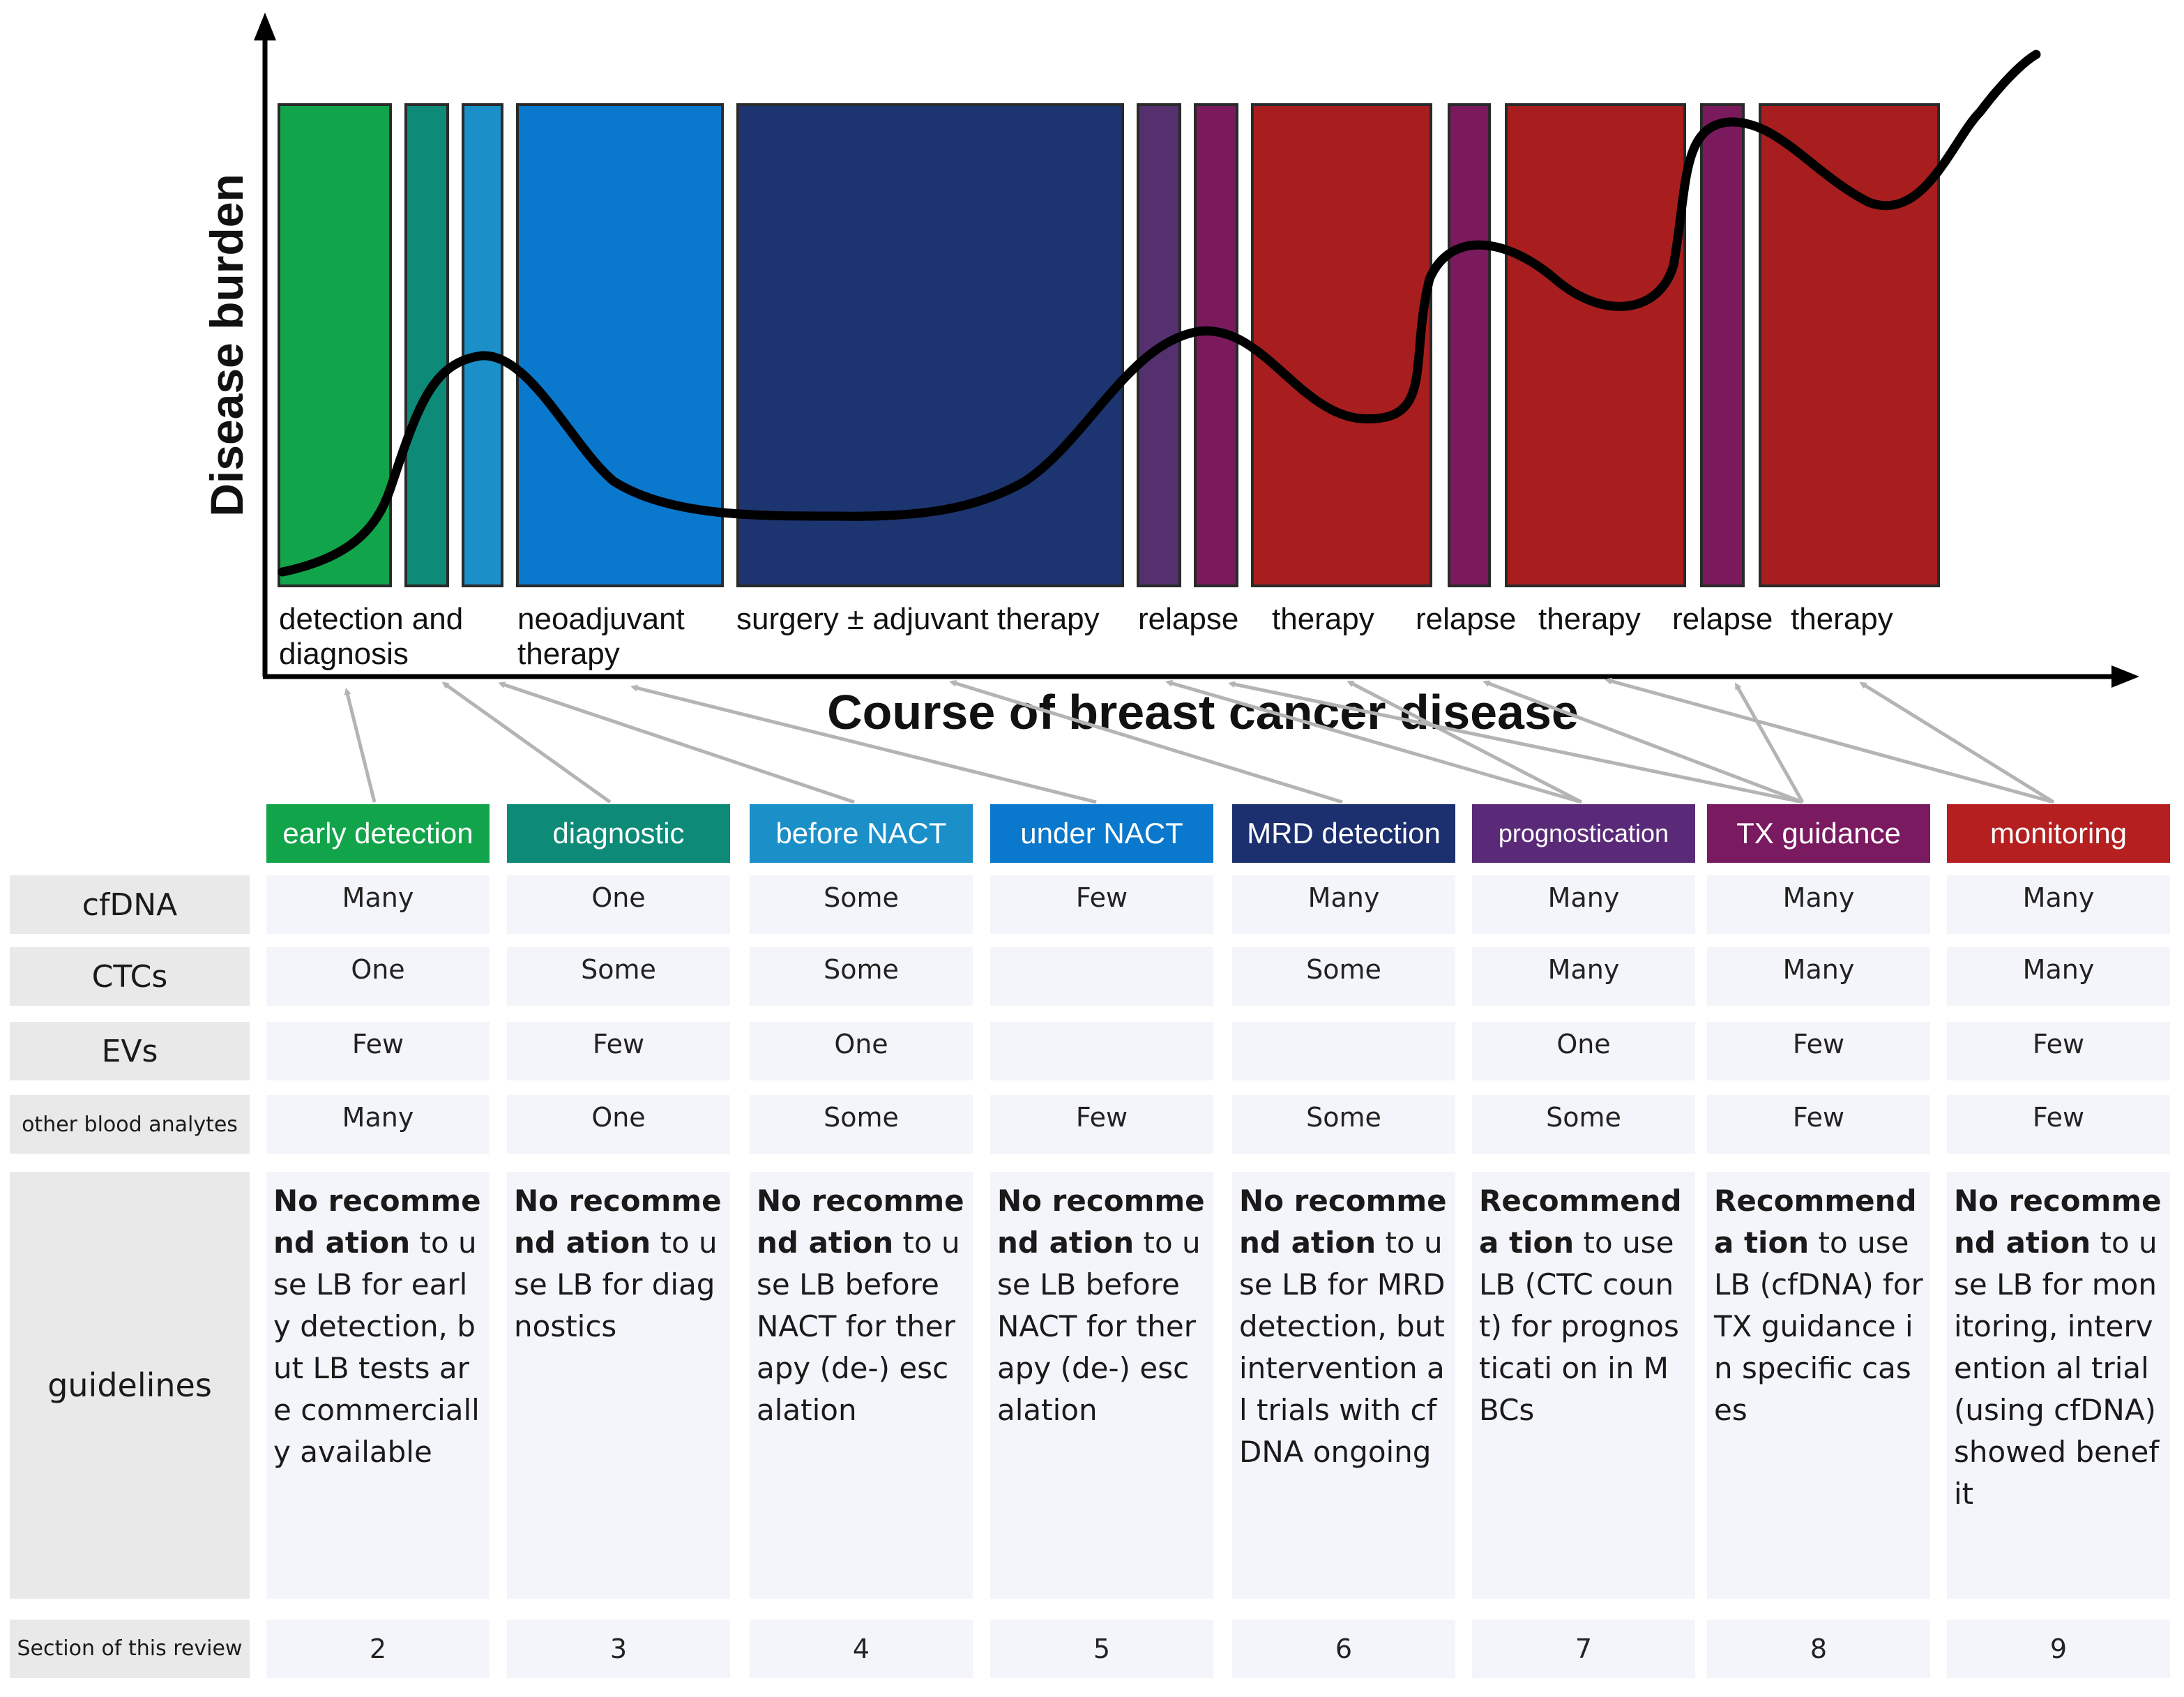 The image size is (2184, 1697). Describe the element at coordinates (601, 637) in the screenshot. I see `phase-label-2: neoadjuvant therapy` at that location.